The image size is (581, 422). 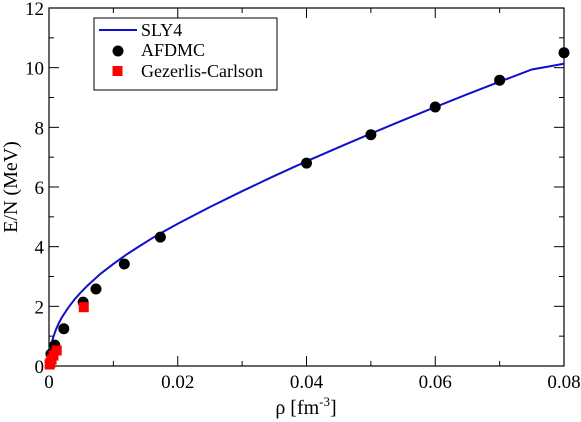 What do you see at coordinates (49, 382) in the screenshot?
I see `x-tick-label: 0` at bounding box center [49, 382].